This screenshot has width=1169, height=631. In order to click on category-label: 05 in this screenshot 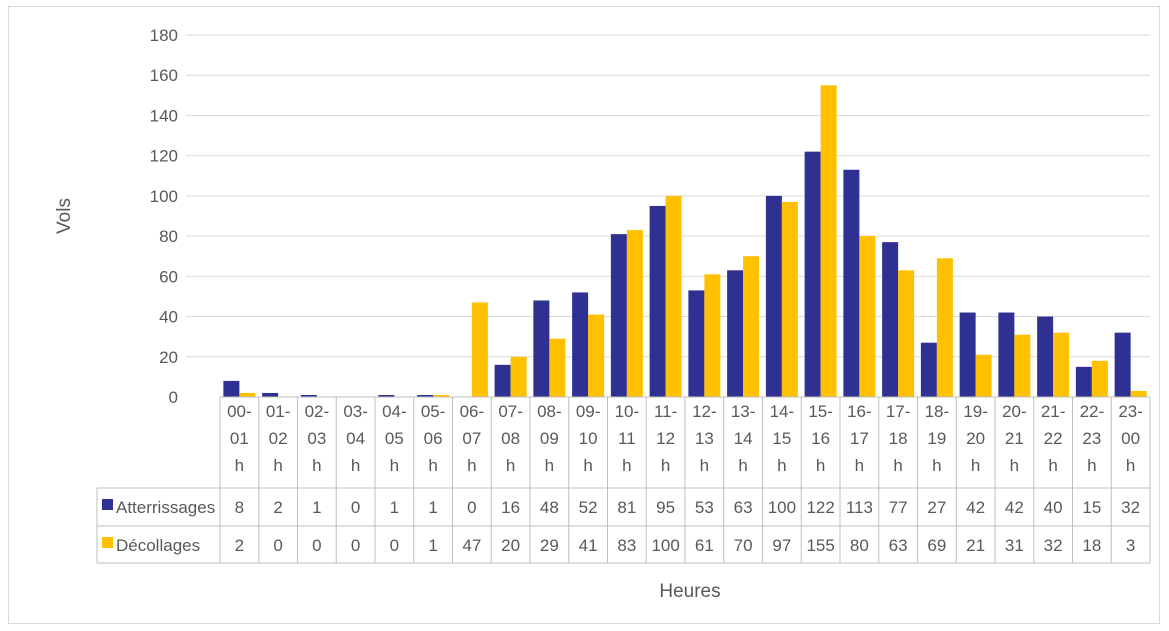, I will do `click(394, 438)`.